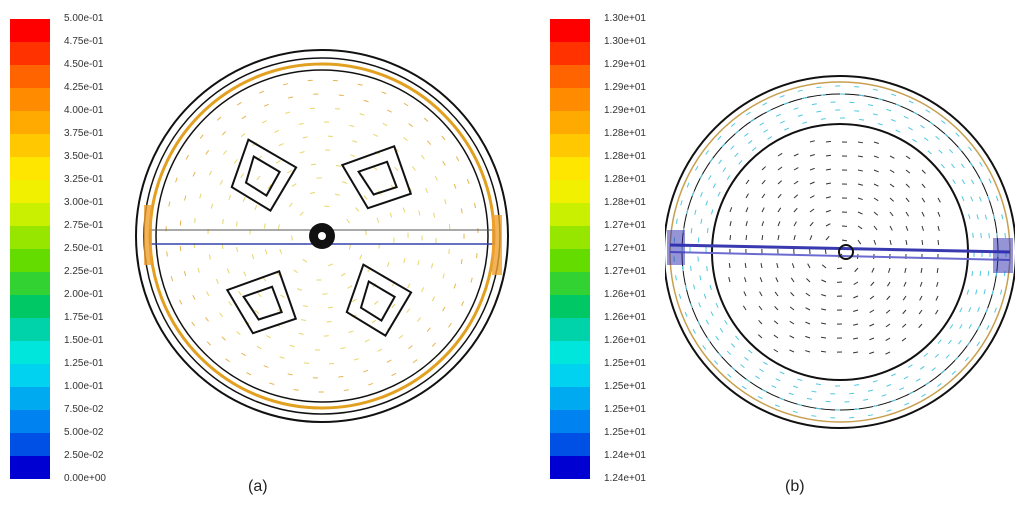 The image size is (1017, 515). Describe the element at coordinates (84, 225) in the screenshot. I see `colorbar-tick-label: 2.75e-01` at that location.